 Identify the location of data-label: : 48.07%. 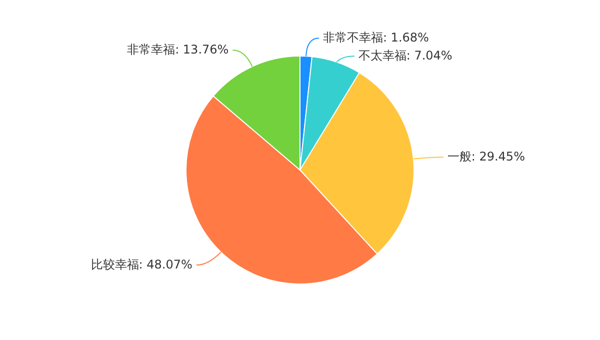
(165, 264).